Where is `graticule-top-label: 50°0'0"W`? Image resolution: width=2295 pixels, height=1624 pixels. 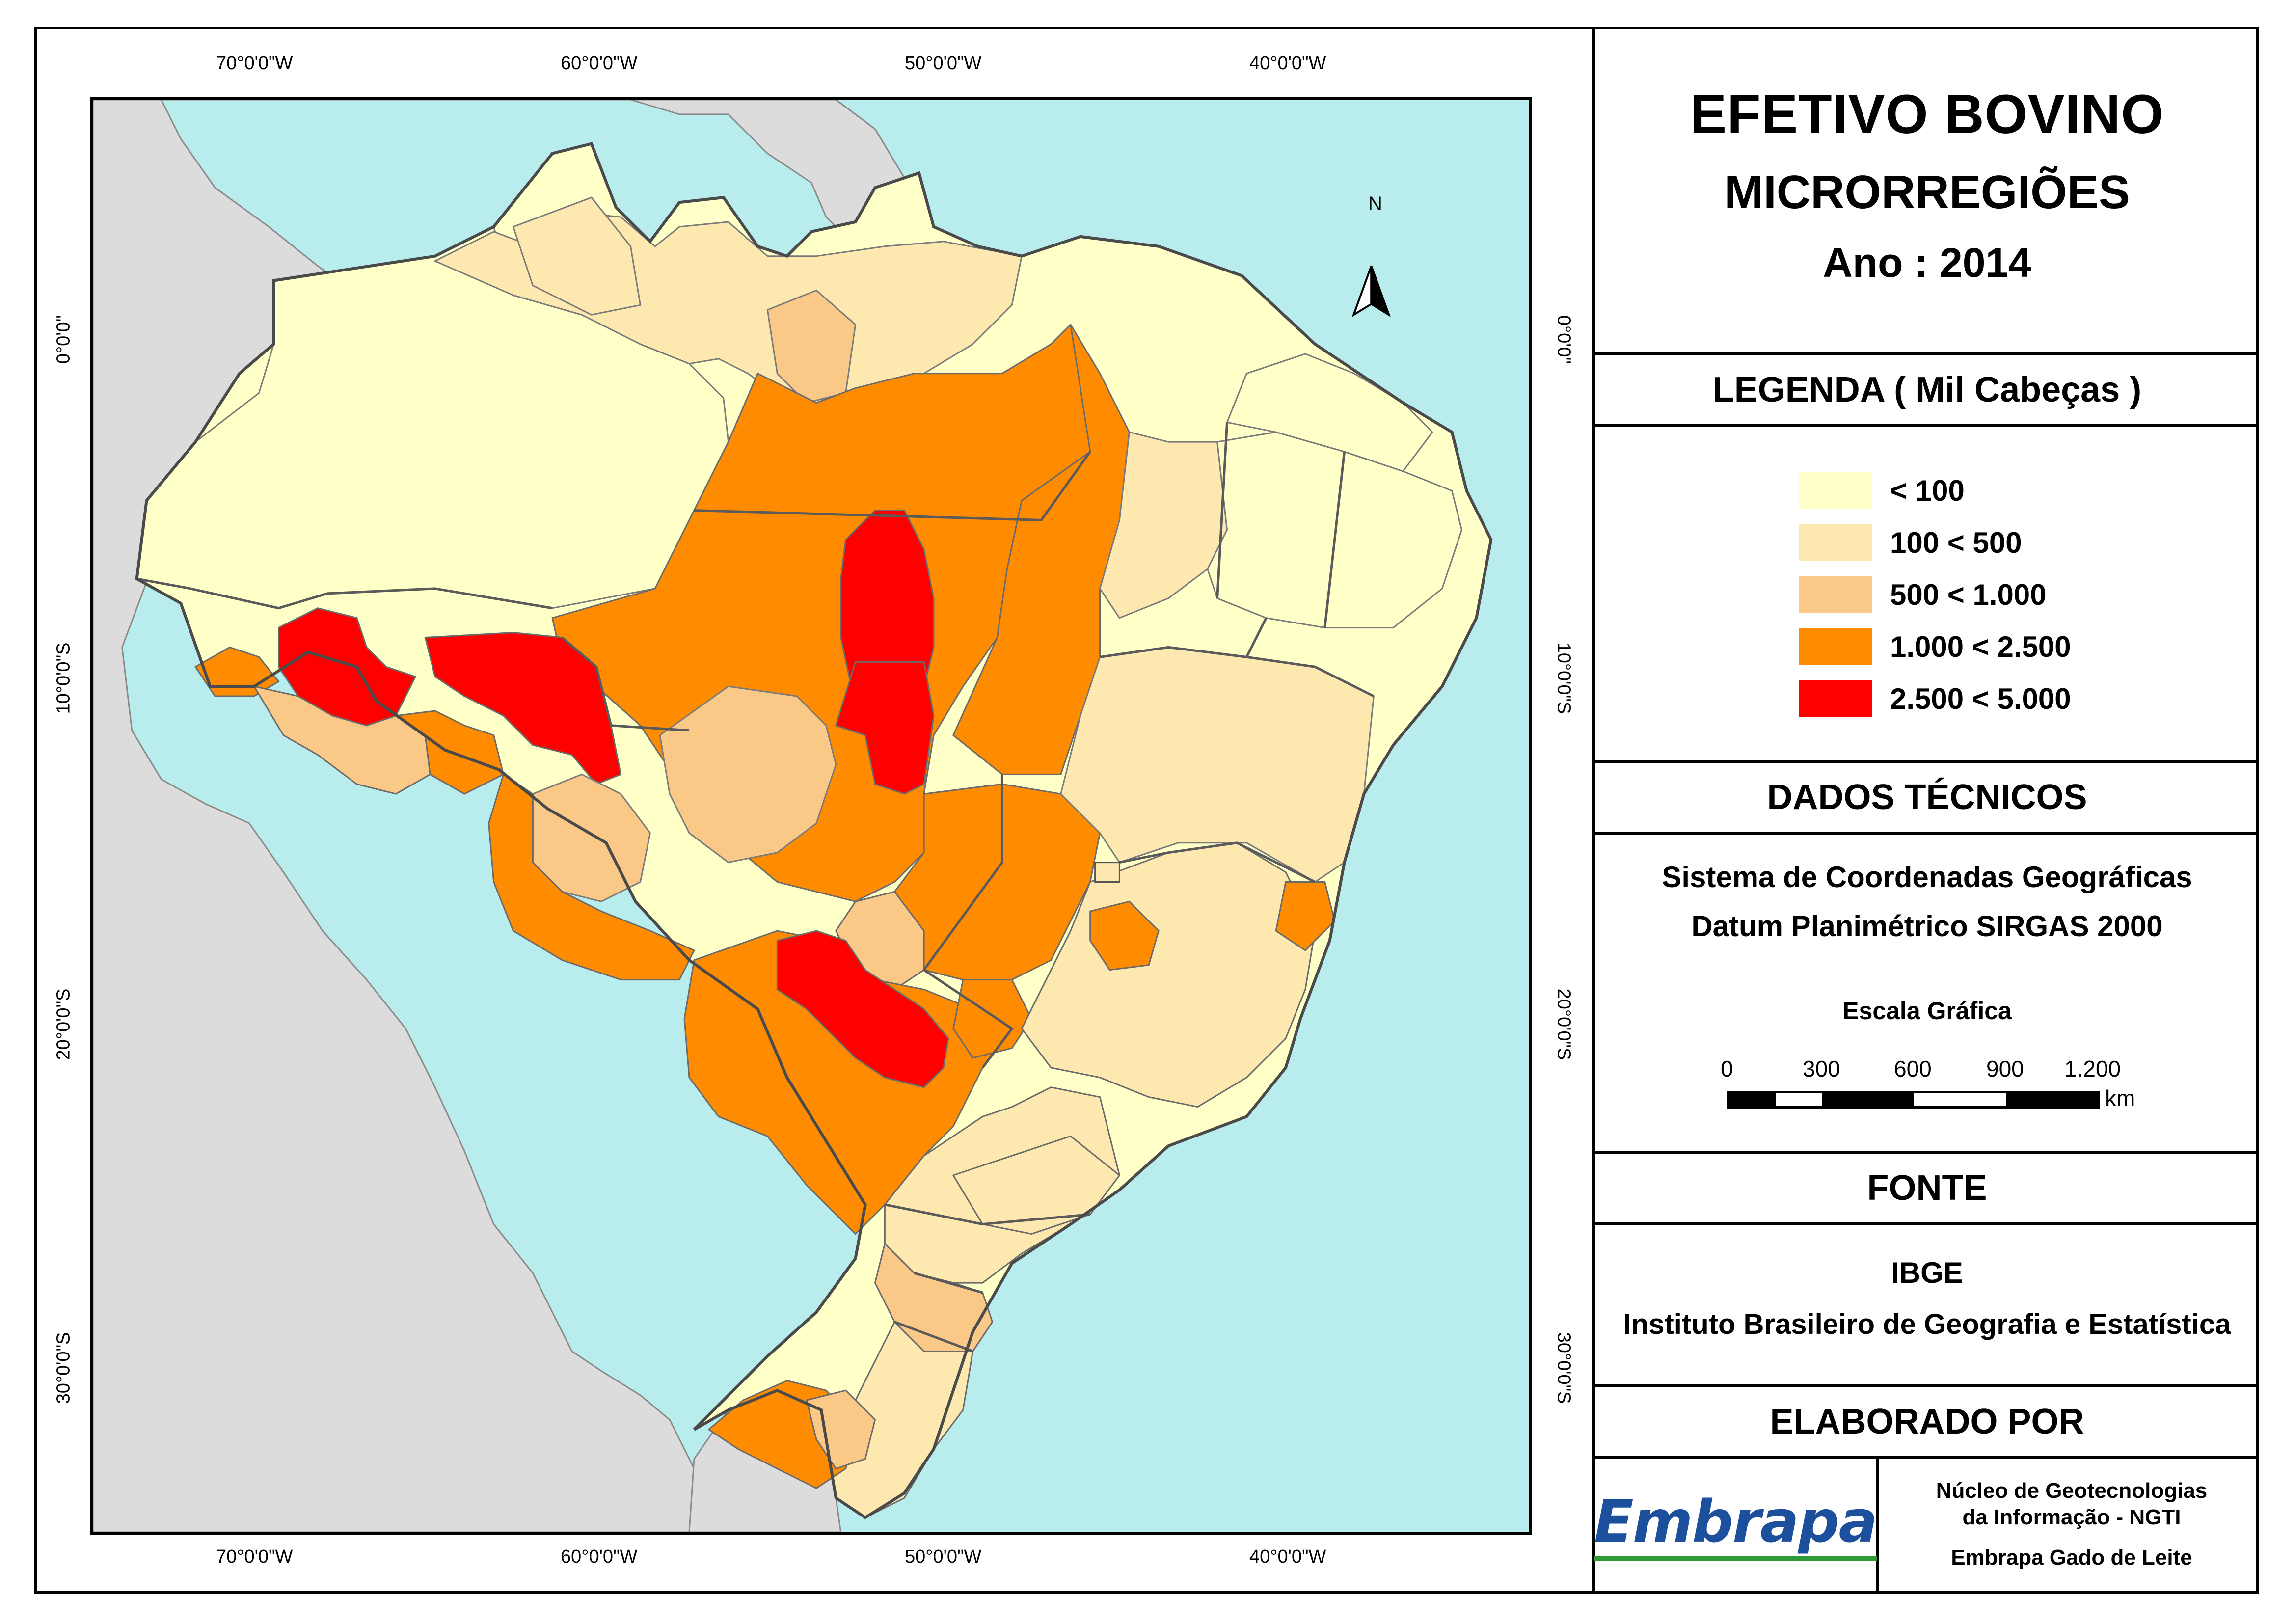
graticule-top-label: 50°0'0"W is located at coordinates (943, 63).